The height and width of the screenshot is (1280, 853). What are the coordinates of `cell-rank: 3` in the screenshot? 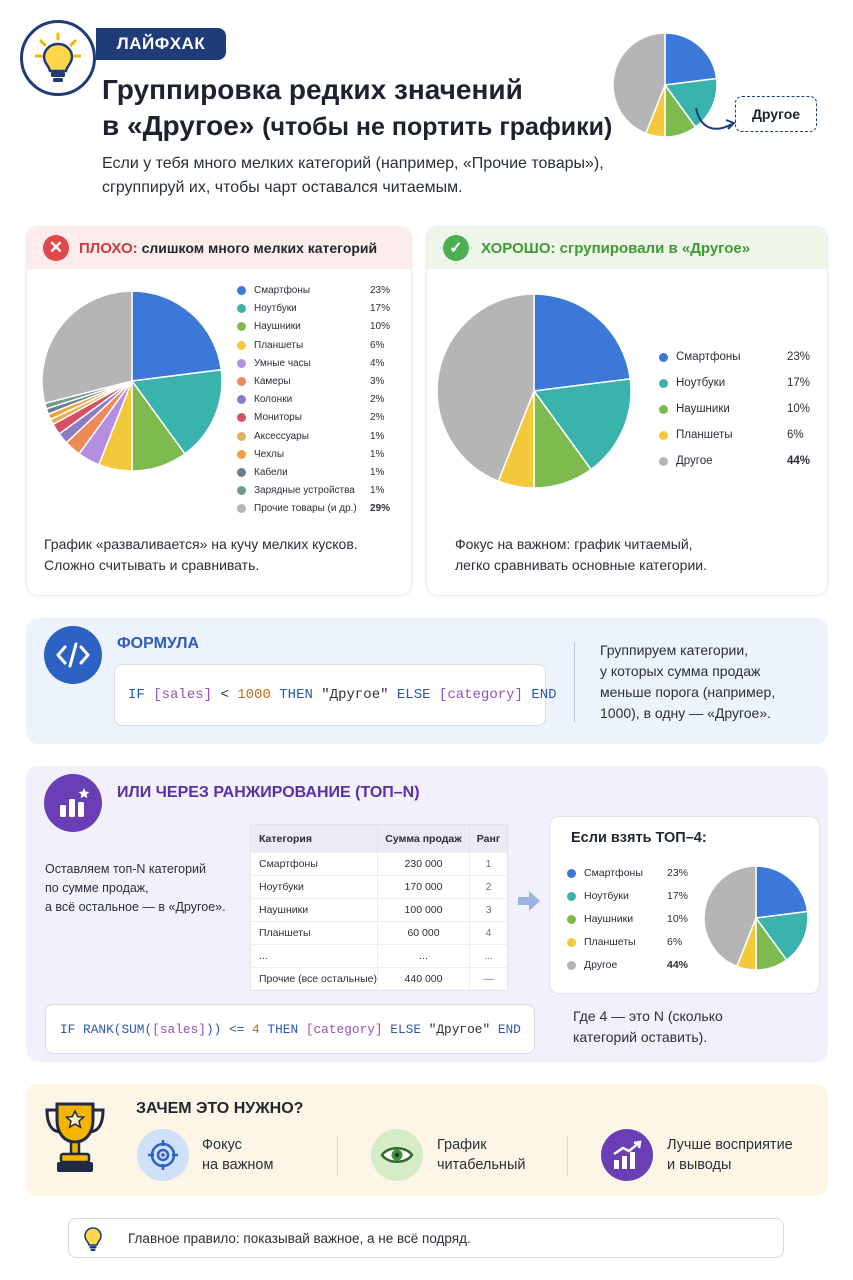 It's located at (488, 910).